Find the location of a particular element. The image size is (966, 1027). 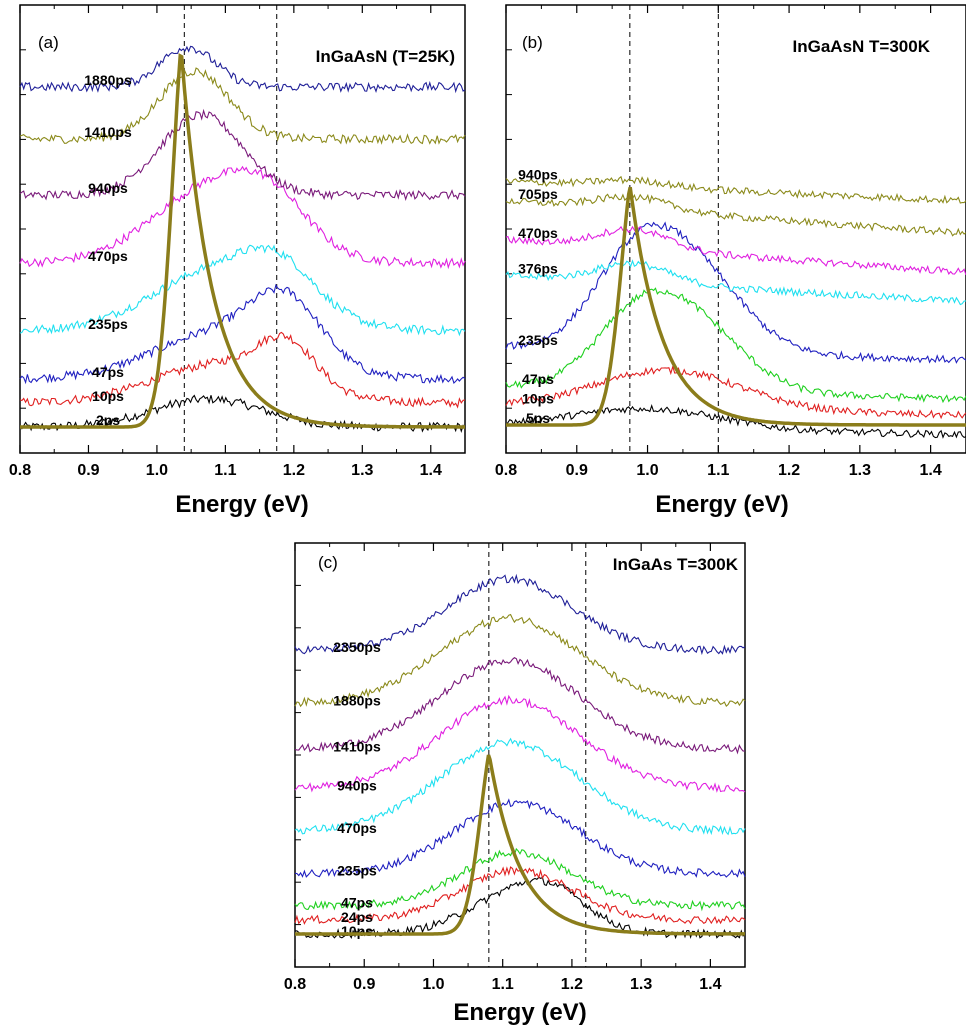

panel-title: InGaAsN (T=25K) is located at coordinates (385, 56).